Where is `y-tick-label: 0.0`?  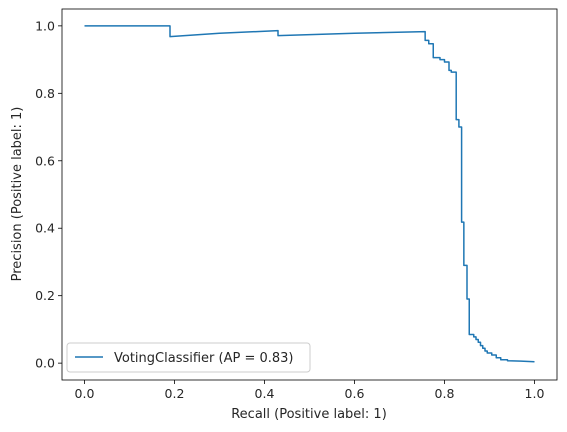
y-tick-label: 0.0 is located at coordinates (45, 363).